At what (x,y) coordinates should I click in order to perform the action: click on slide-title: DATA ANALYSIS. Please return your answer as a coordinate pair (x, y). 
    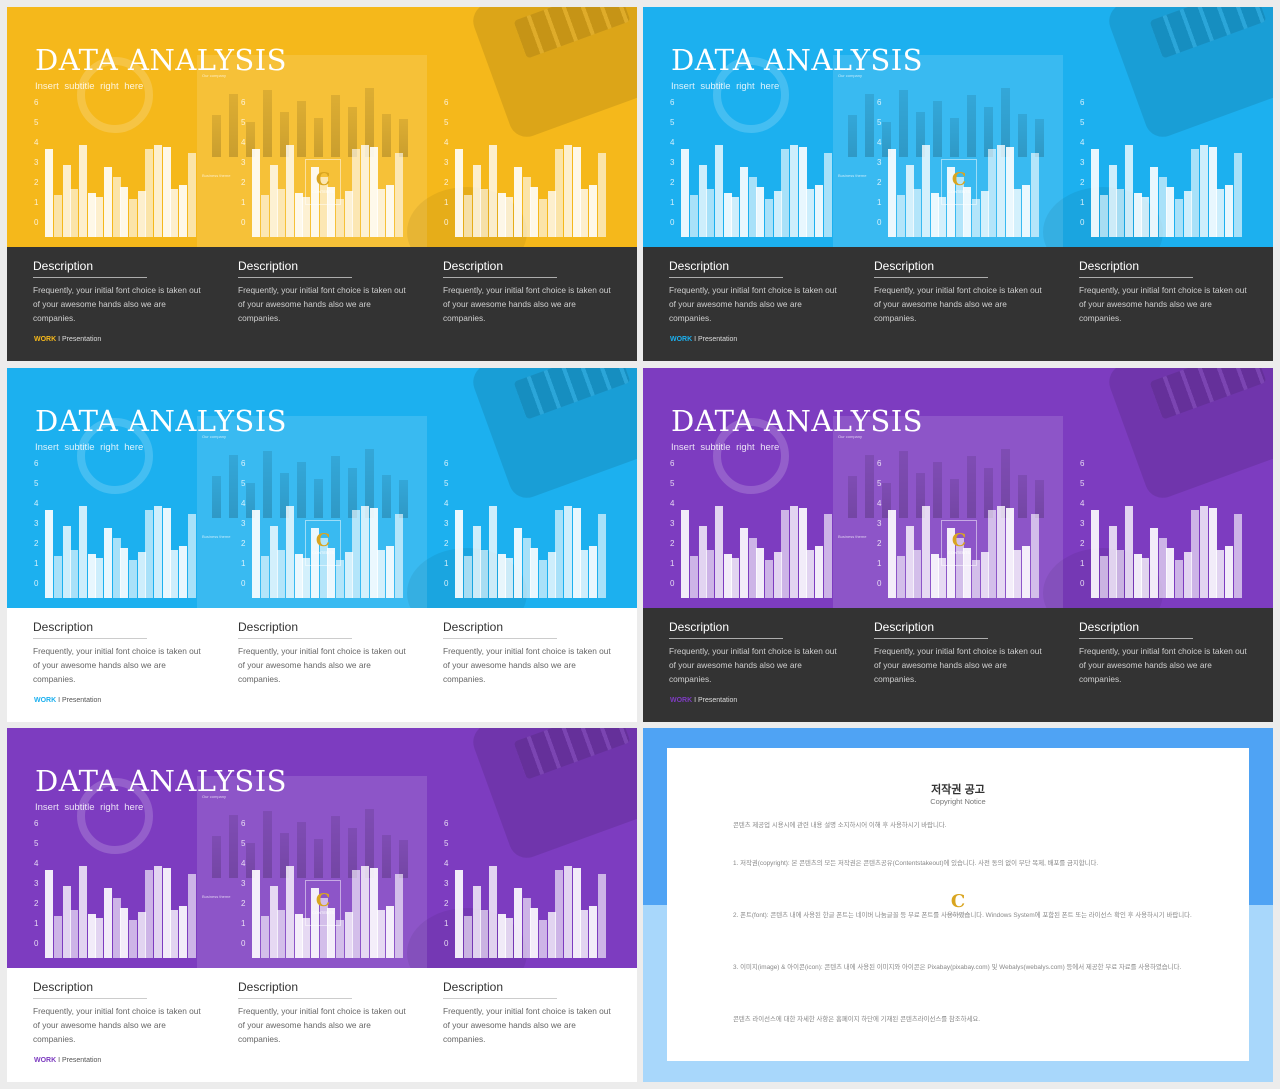
    Looking at the image, I should click on (797, 60).